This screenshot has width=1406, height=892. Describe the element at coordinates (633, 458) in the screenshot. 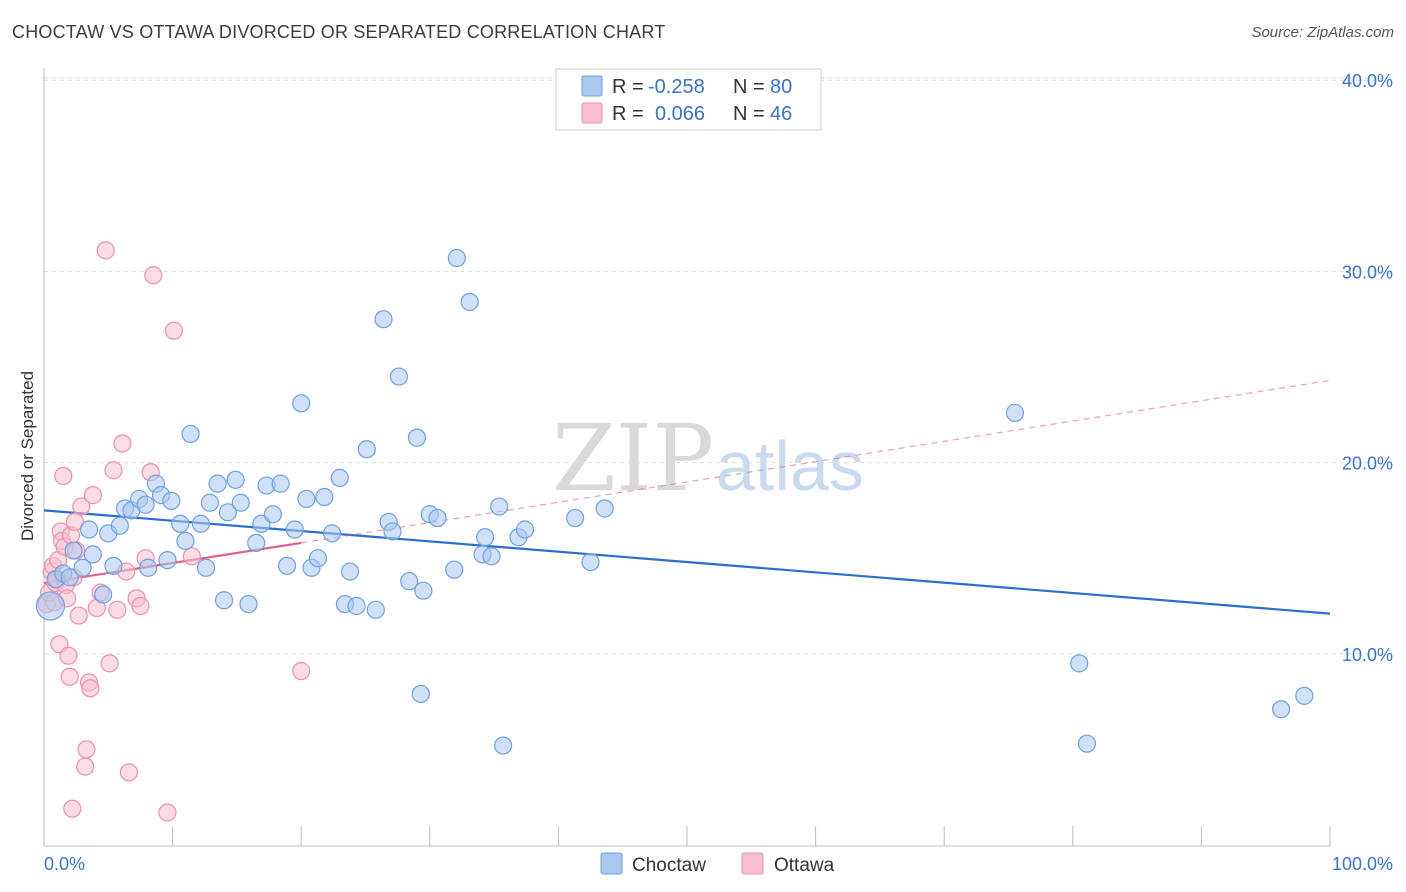

I see `watermark-zip: ZIP` at that location.